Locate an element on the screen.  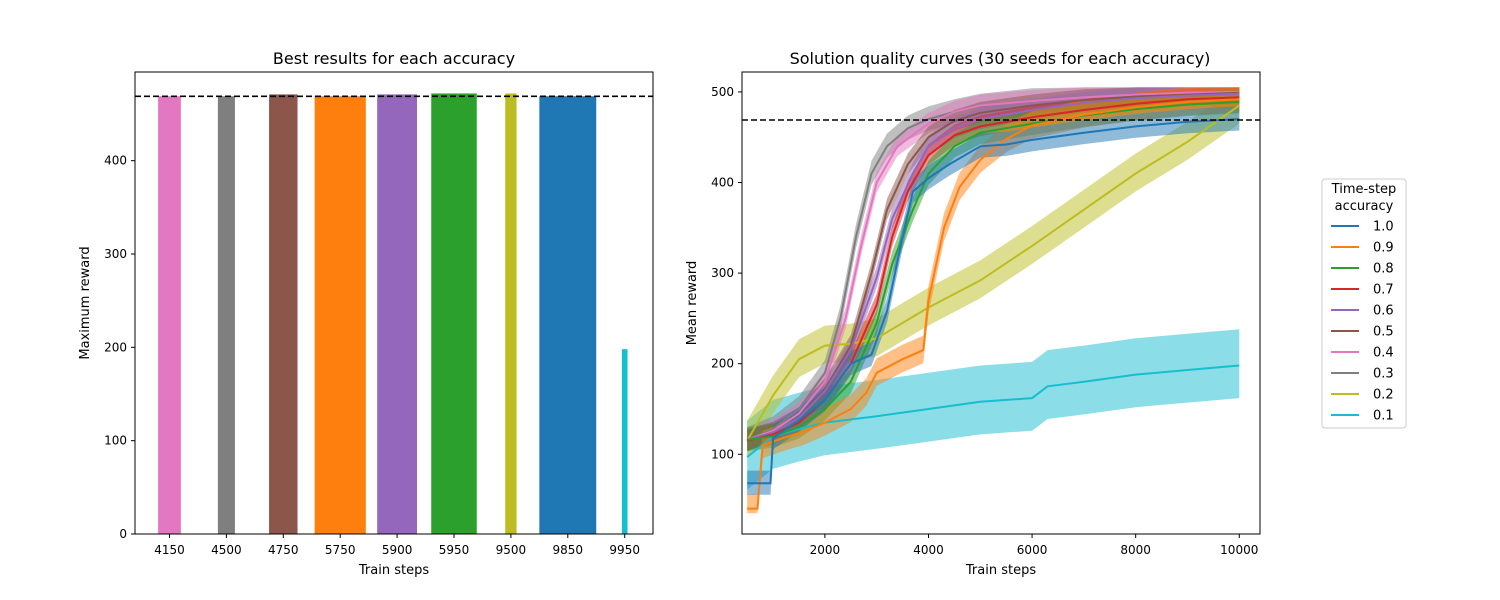
line-chart-x-tick-label: 2000 is located at coordinates (825, 550).